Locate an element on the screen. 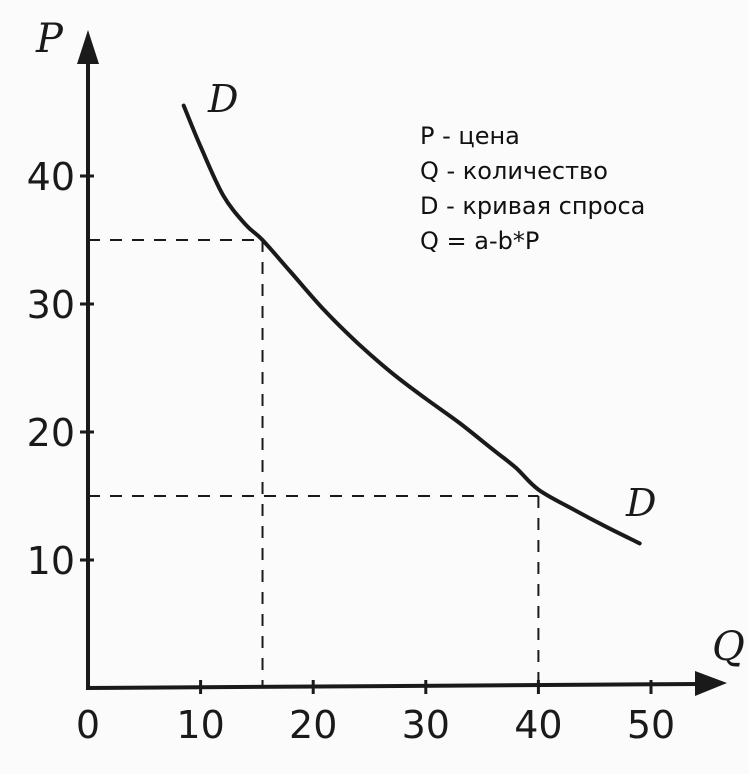 The height and width of the screenshot is (774, 749). legend-line: Q - количество is located at coordinates (514, 171).